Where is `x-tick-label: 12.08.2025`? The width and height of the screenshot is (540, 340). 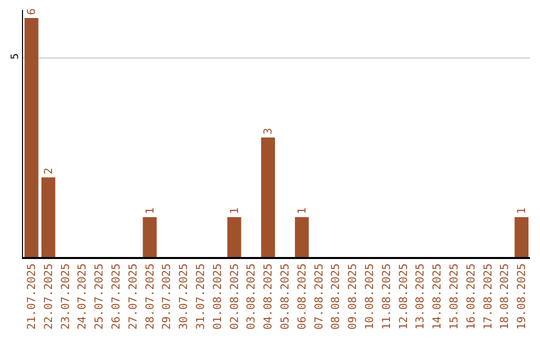
x-tick-label: 12.08.2025 is located at coordinates (403, 296).